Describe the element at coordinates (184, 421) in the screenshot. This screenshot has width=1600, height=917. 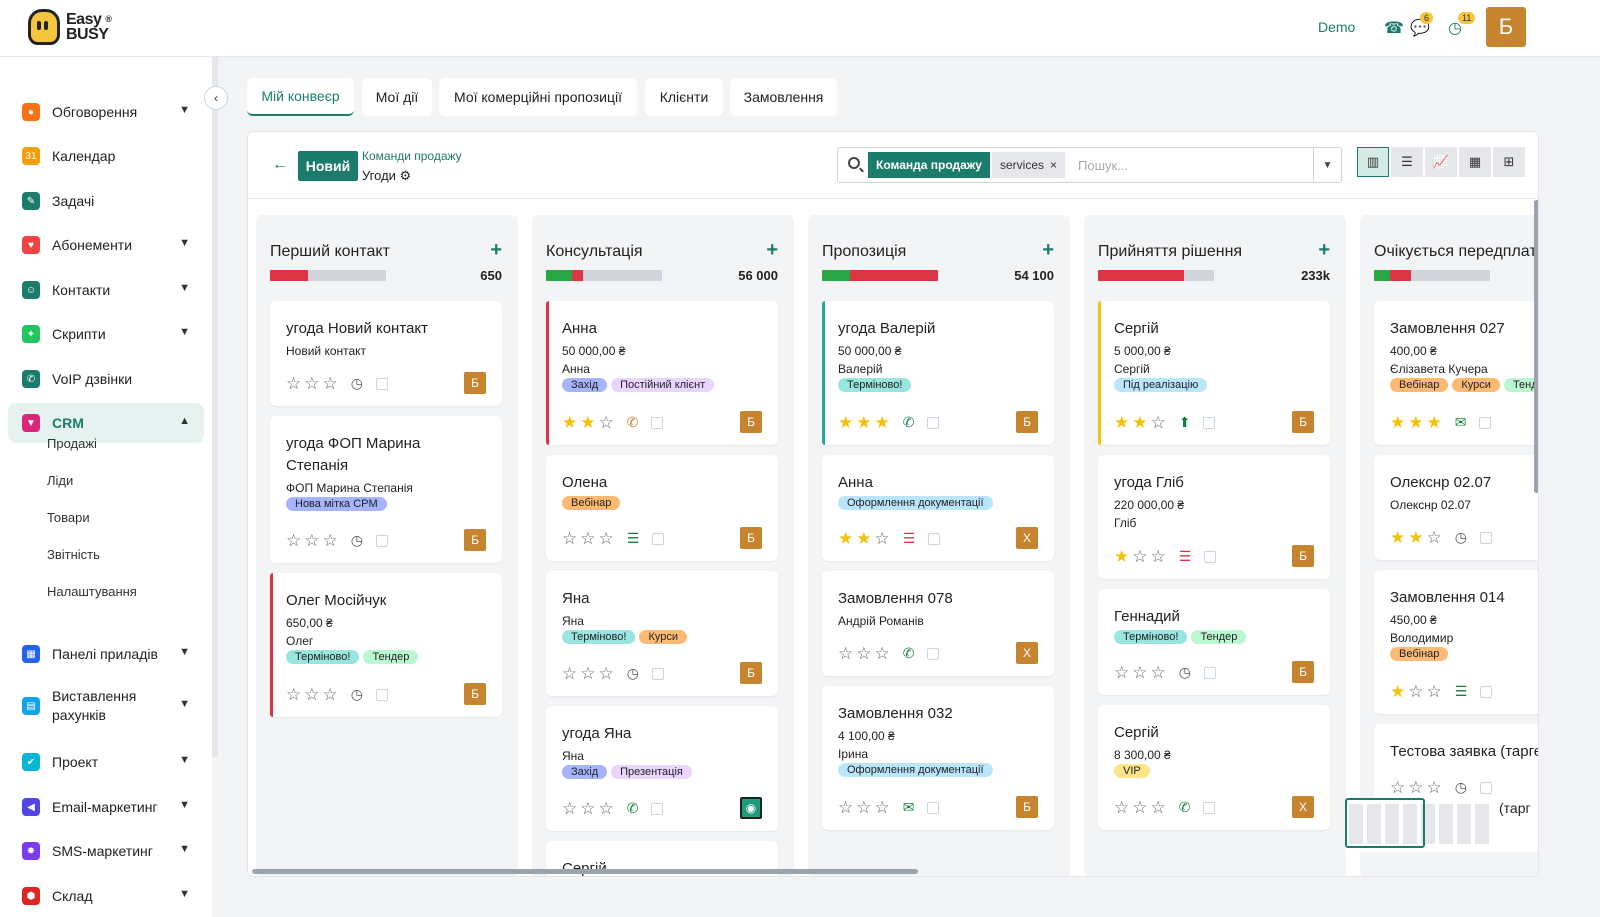
I see `chevron-up-icon: ▲` at that location.